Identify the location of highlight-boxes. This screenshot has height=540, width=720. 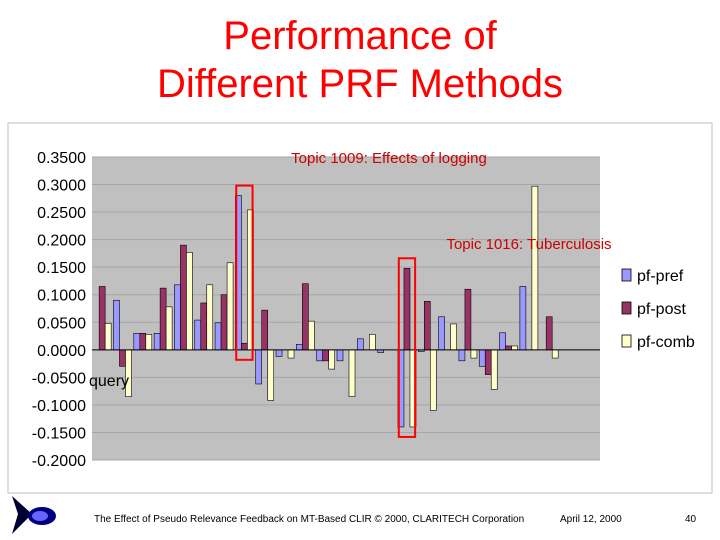
(326, 311).